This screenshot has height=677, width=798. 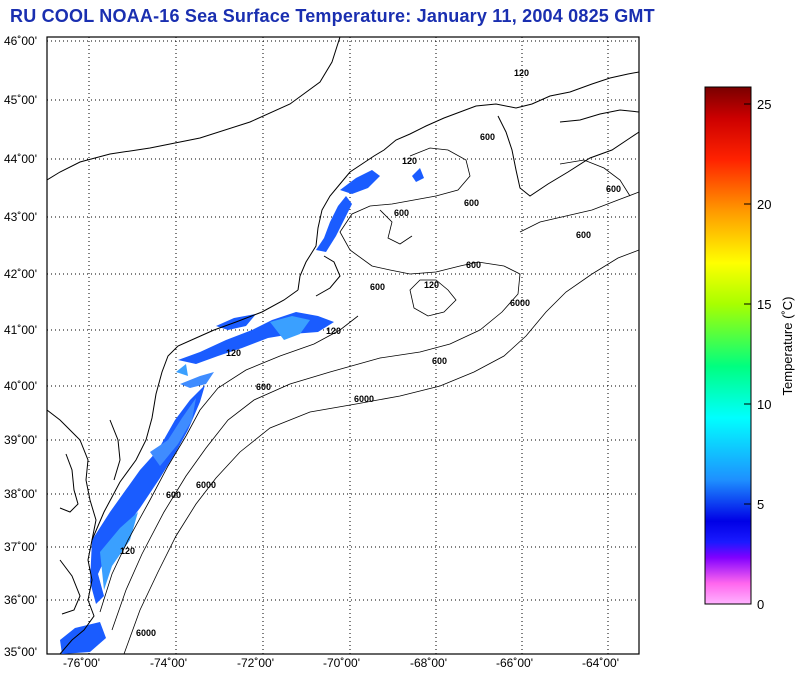 What do you see at coordinates (600, 663) in the screenshot?
I see `lon-label: -64˚00'` at bounding box center [600, 663].